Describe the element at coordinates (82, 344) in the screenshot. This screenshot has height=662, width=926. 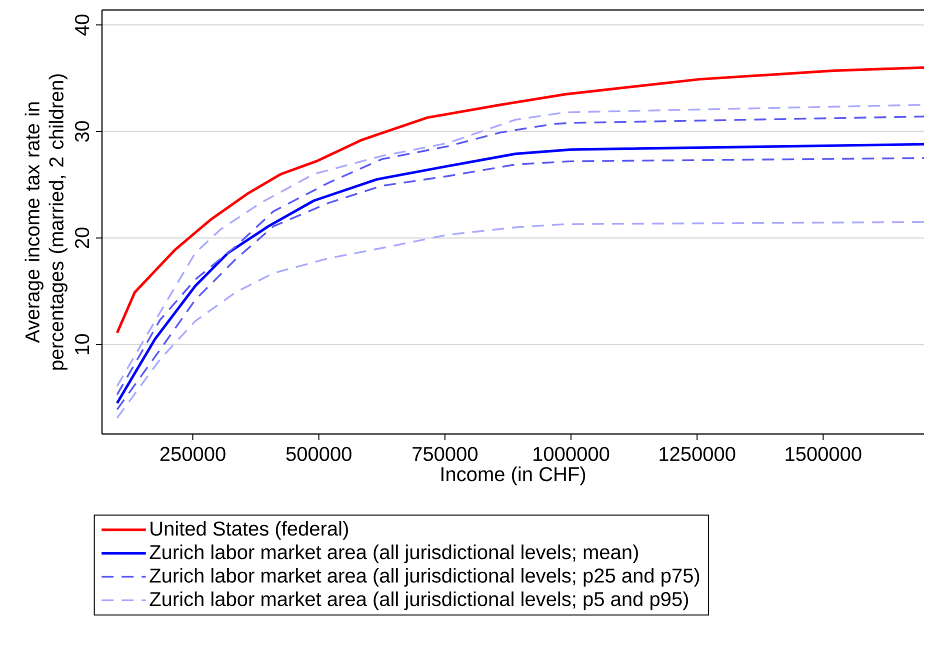
I see `y-tick-label: 10` at that location.